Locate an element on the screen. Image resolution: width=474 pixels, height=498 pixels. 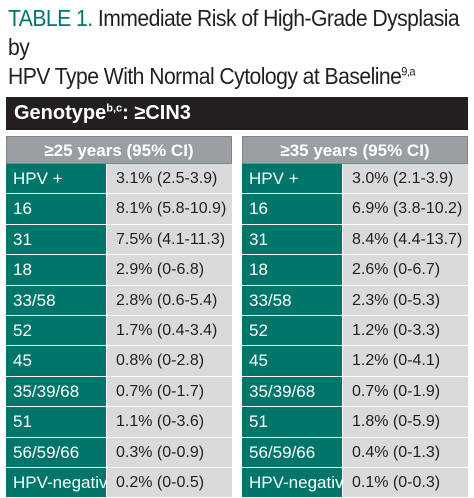
risk-value-cell: 7.5% (4.1-11.3) is located at coordinates (169, 239).